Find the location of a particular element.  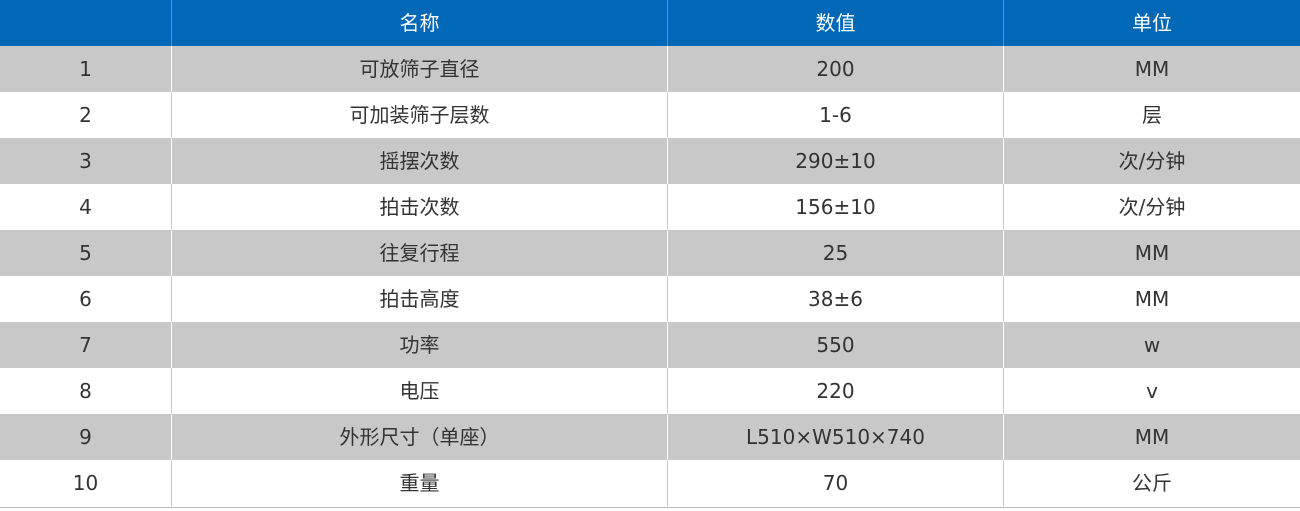

table-cell: 550 is located at coordinates (835, 345).